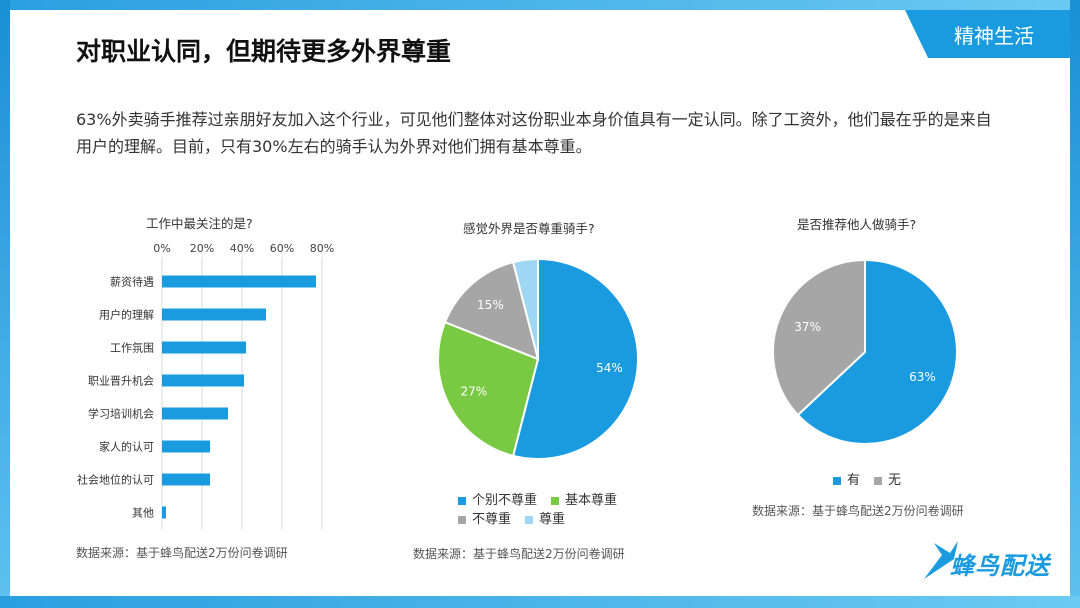 This screenshot has height=608, width=1080. Describe the element at coordinates (807, 327) in the screenshot. I see `slice-value-label: 37%` at that location.